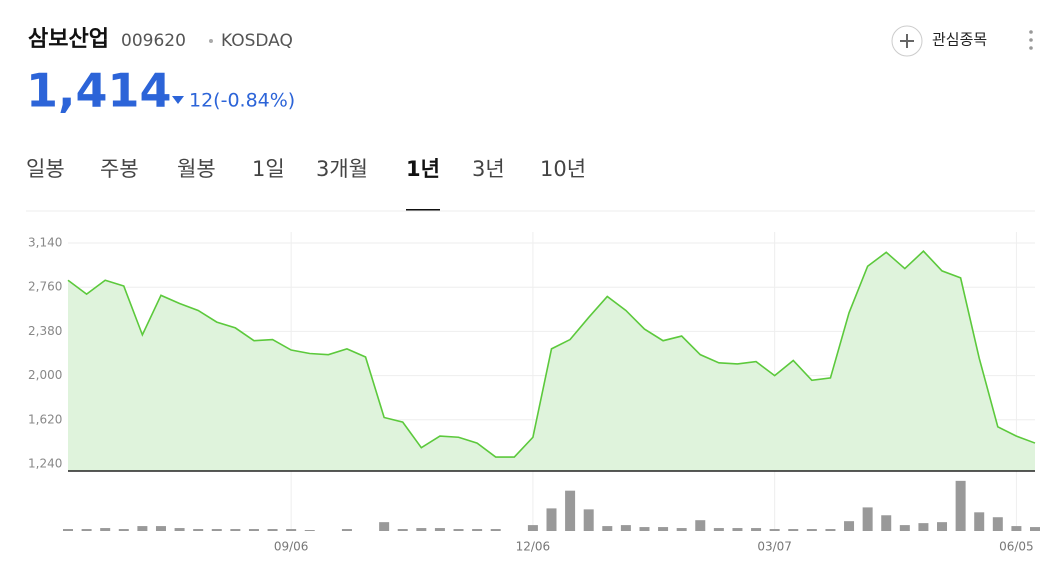 This screenshot has height=570, width=1056. What do you see at coordinates (45, 169) in the screenshot?
I see `tab: 일봉` at bounding box center [45, 169].